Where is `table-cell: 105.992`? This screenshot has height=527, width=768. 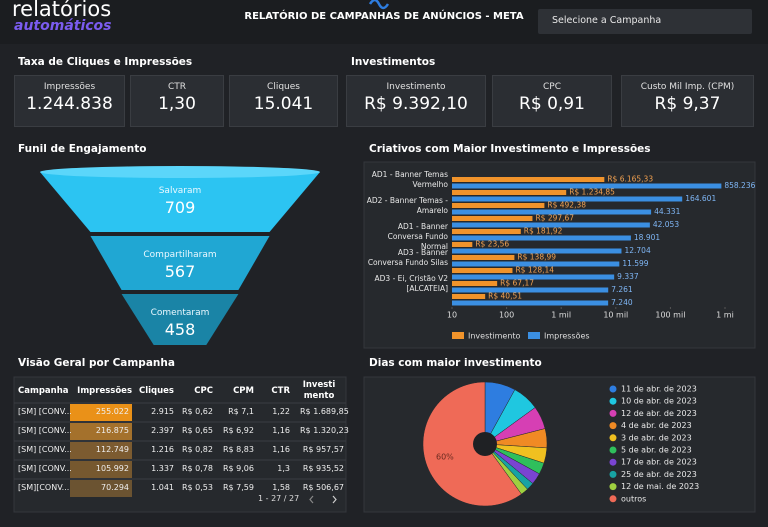 table-cell: 105.992 is located at coordinates (112, 468).